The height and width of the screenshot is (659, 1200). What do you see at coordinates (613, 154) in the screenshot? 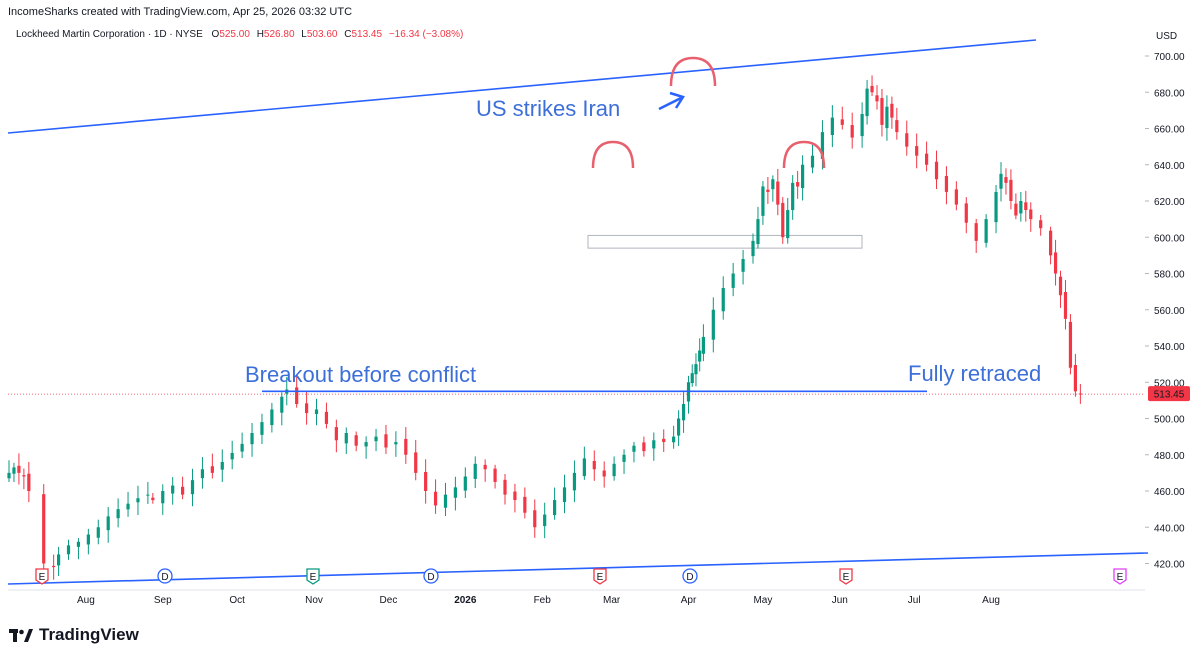
I see `left-shoulder-arc` at bounding box center [613, 154].